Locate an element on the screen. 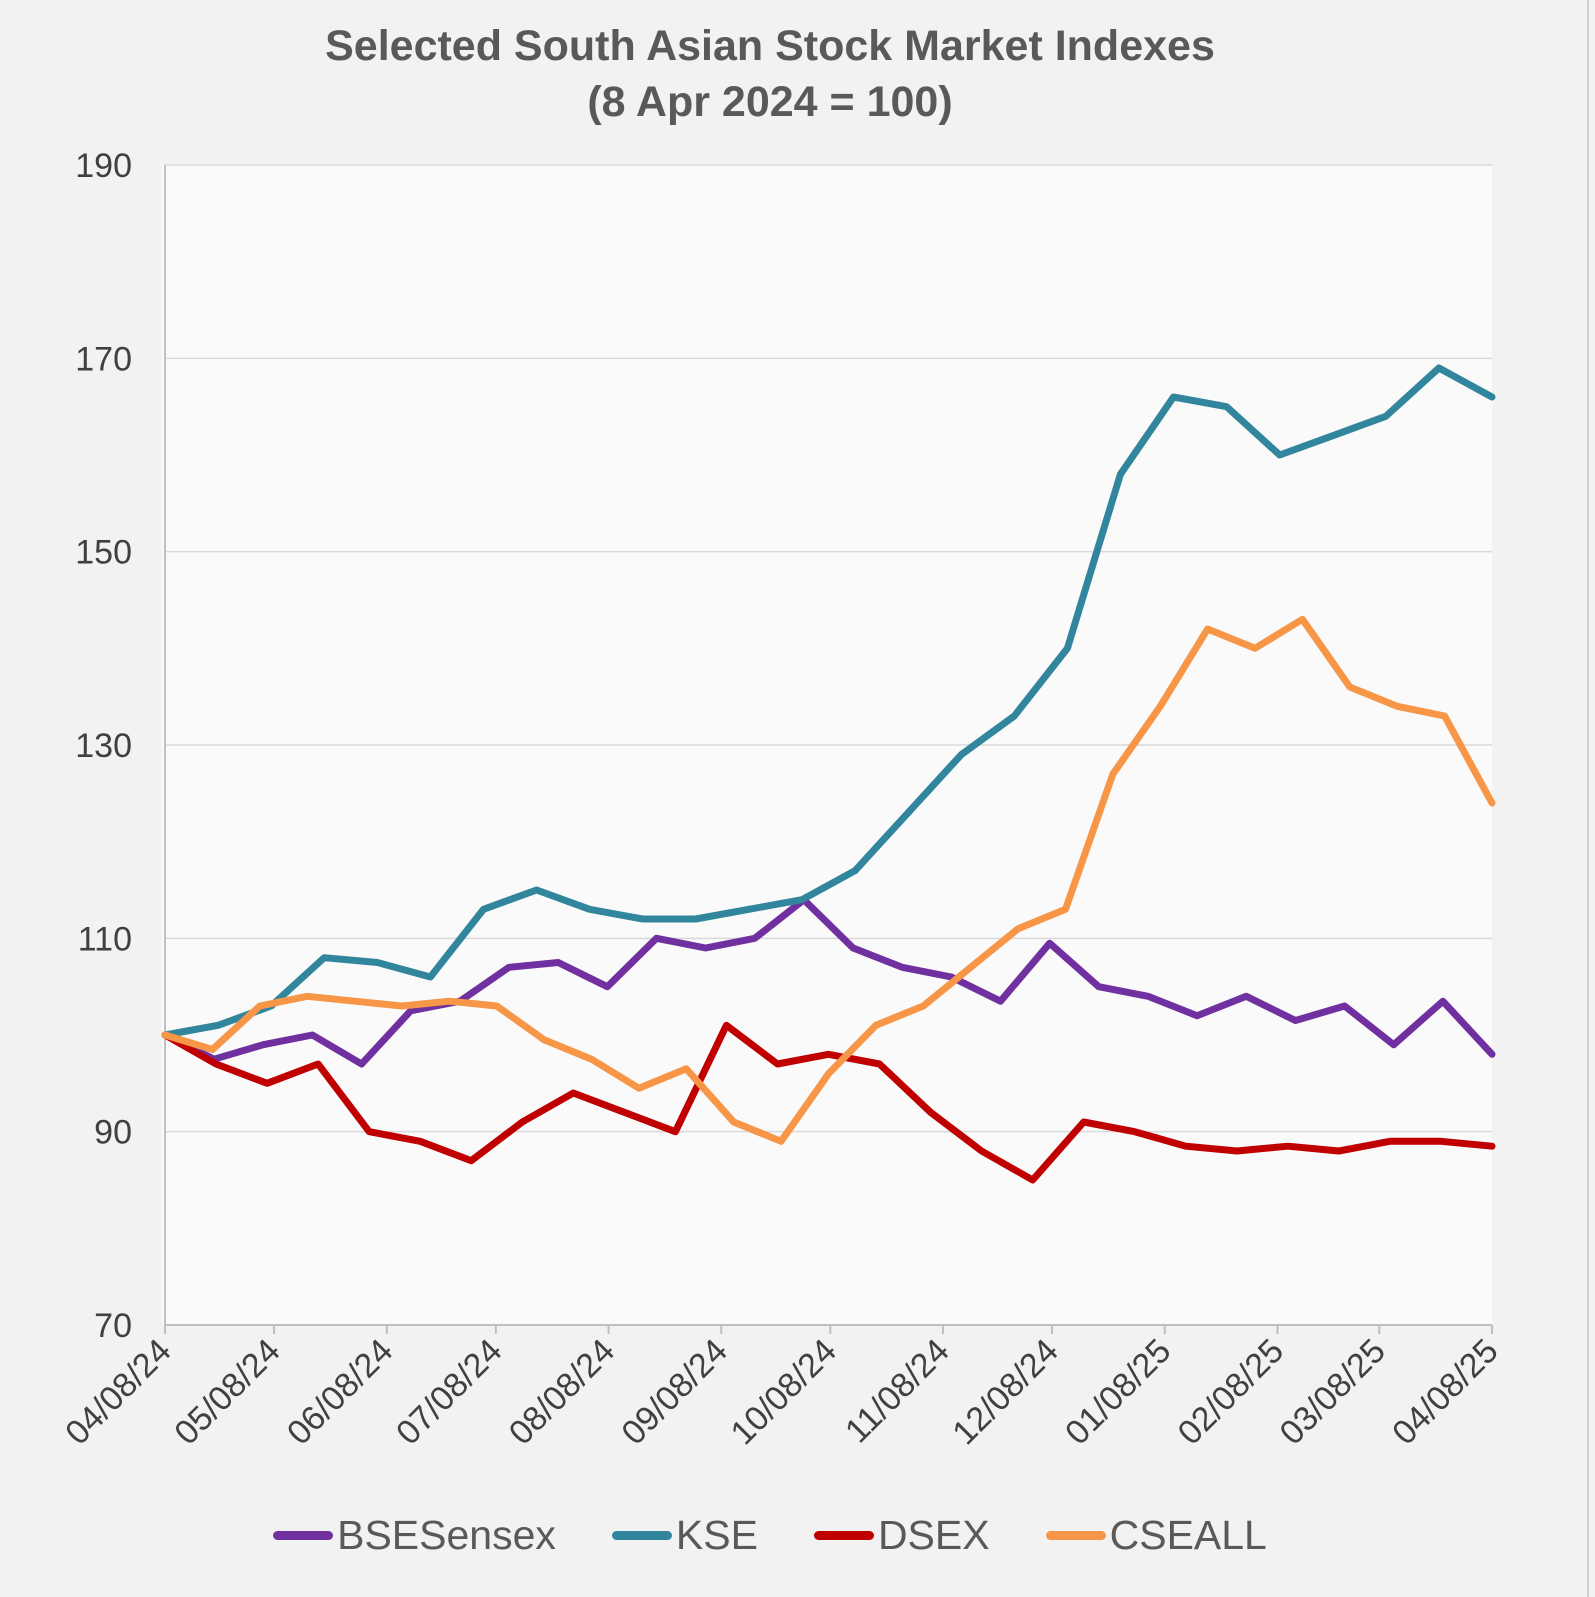 The image size is (1595, 1597). chart-subtitle: (8 Apr 2024 = 100) is located at coordinates (770, 102).